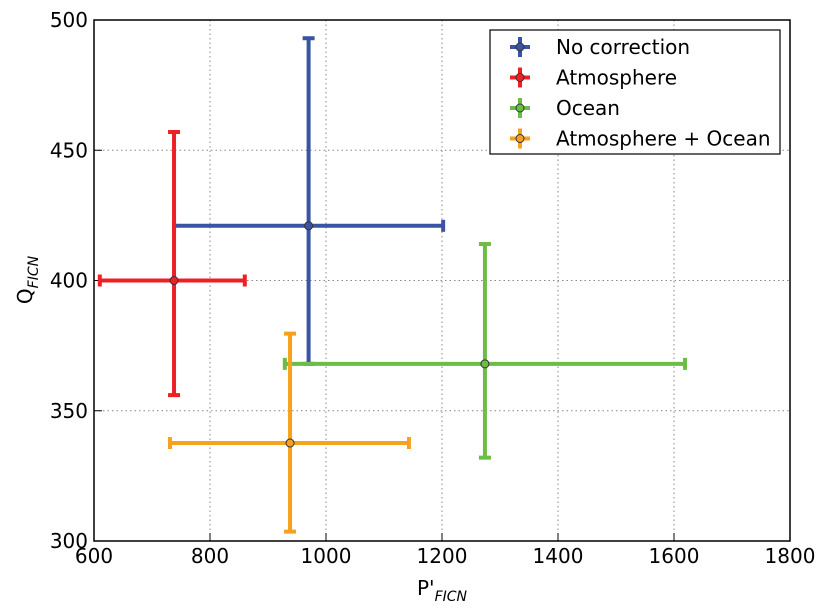 The height and width of the screenshot is (608, 822). I want to click on y-axis-label: QFICN, so click(27, 279).